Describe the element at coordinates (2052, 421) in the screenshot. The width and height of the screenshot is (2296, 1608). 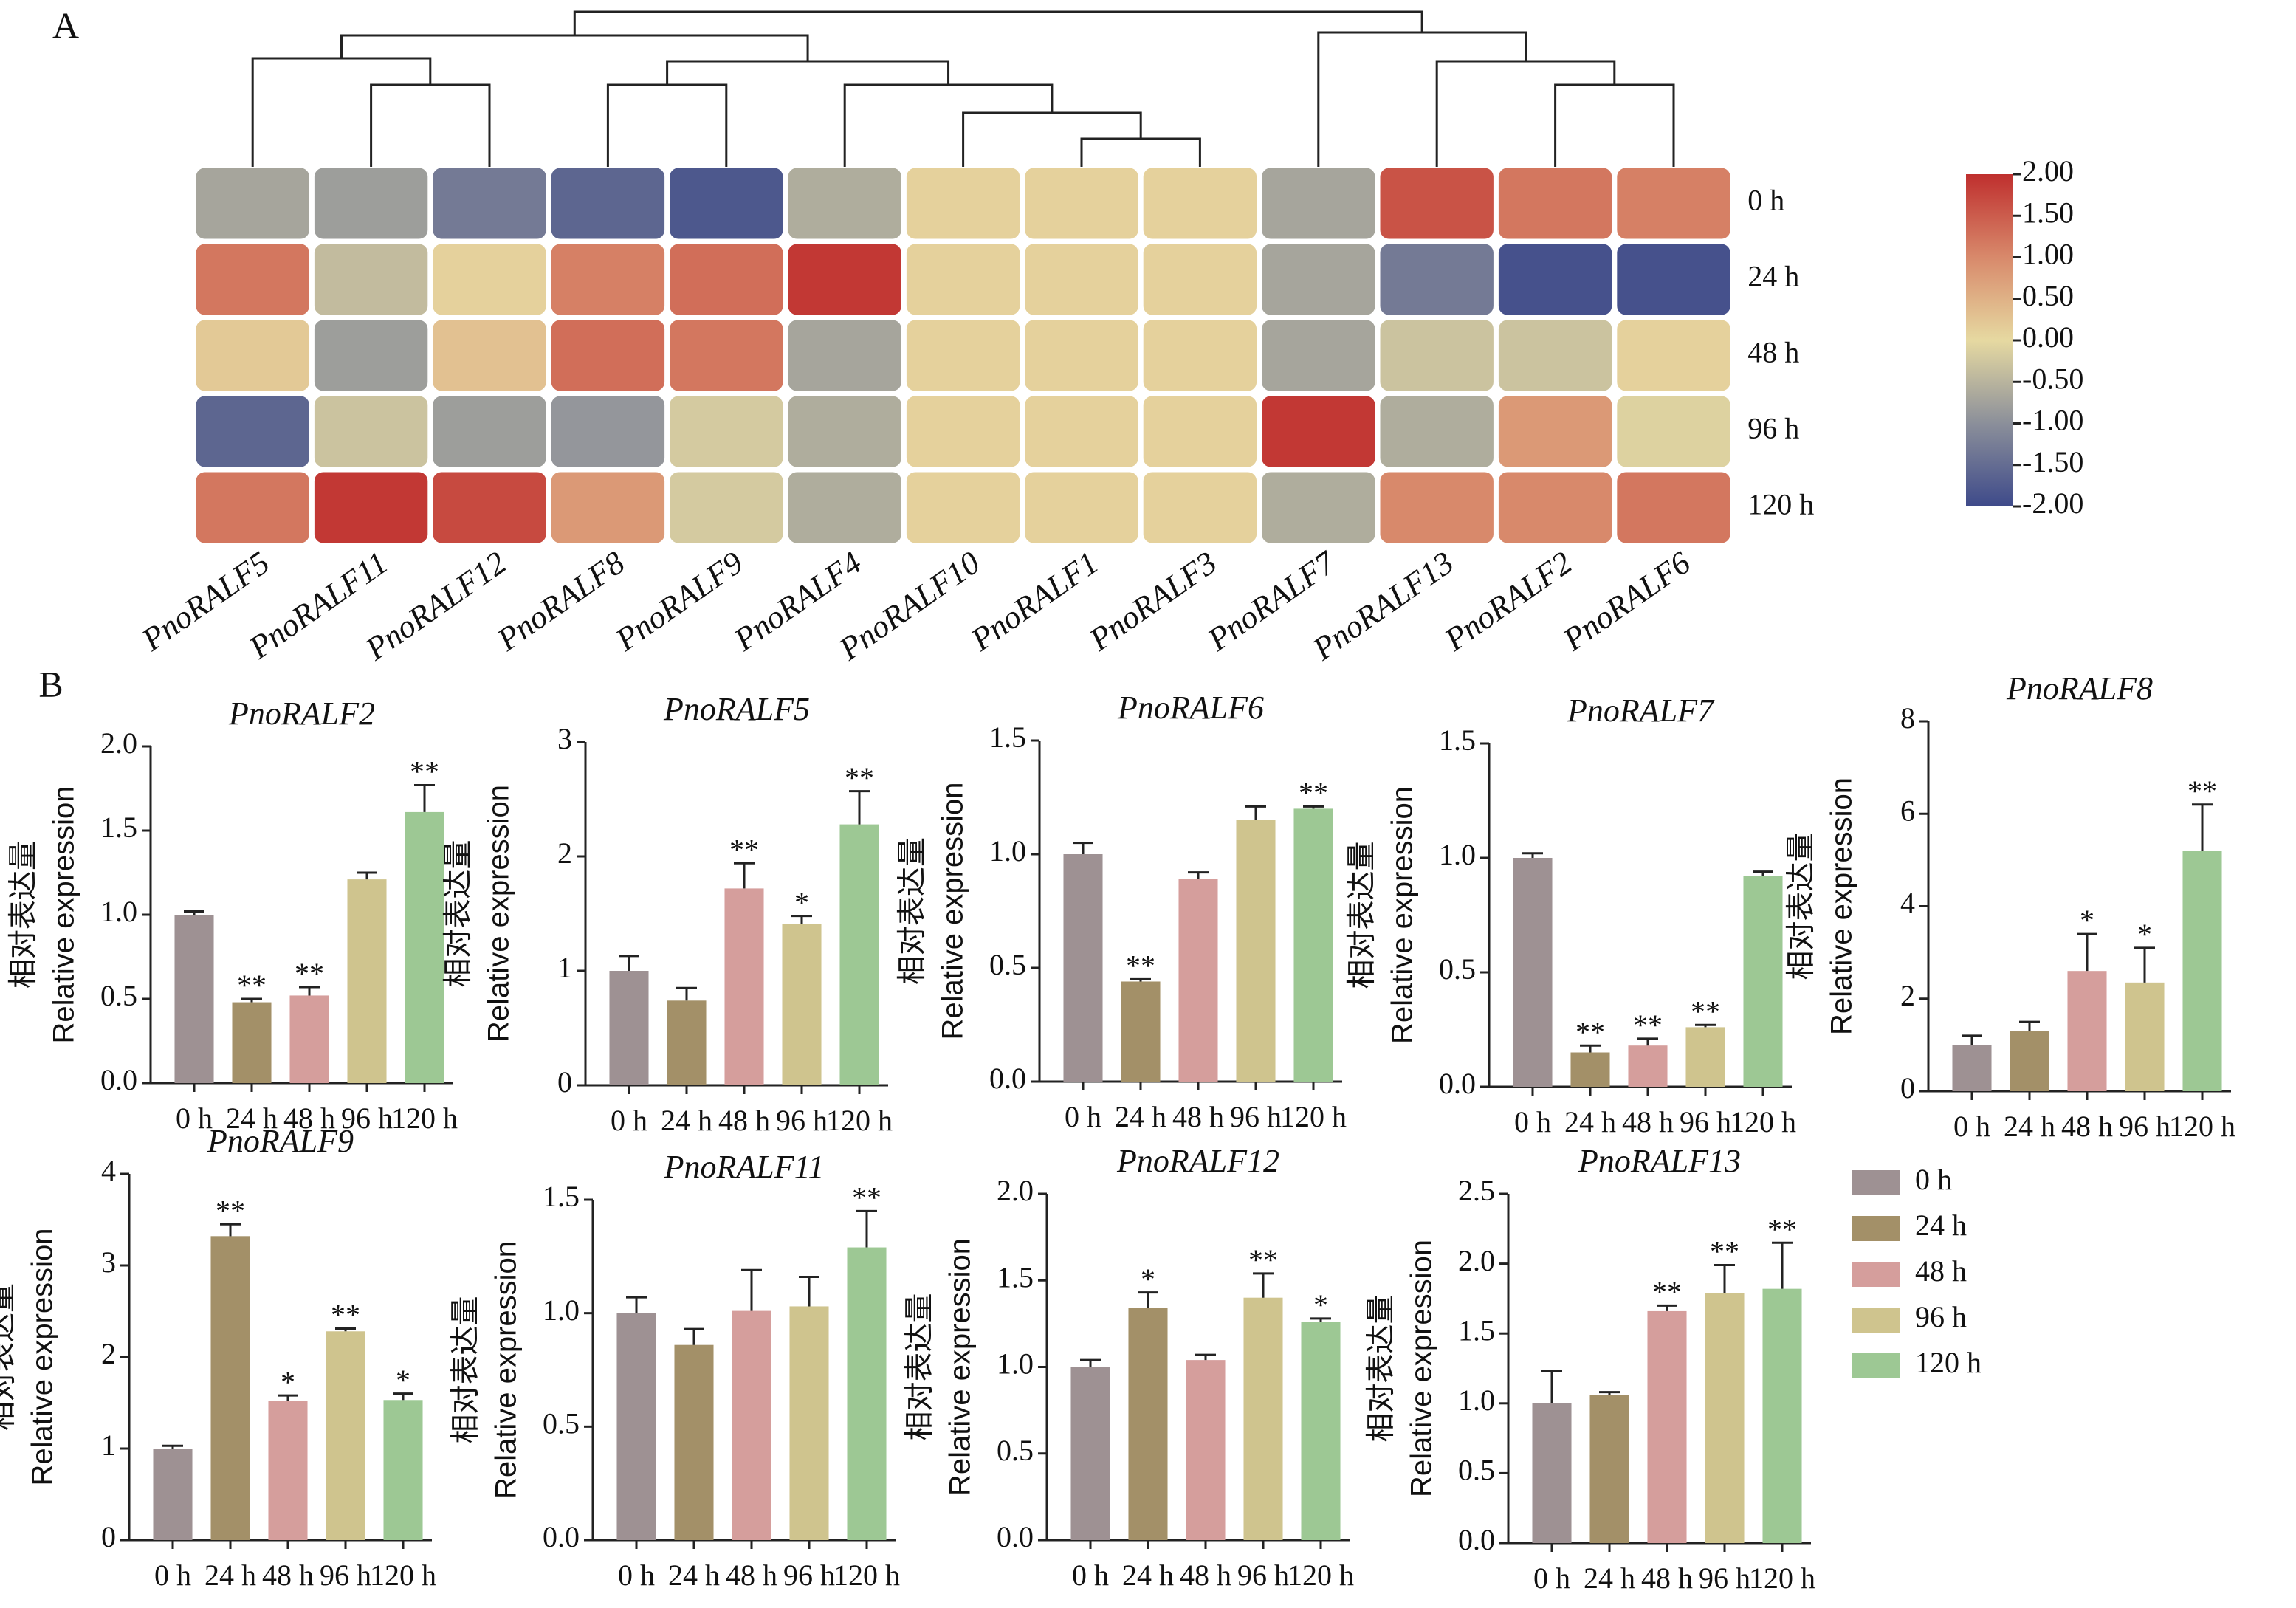
I see `color-bar-label: -1.00` at that location.